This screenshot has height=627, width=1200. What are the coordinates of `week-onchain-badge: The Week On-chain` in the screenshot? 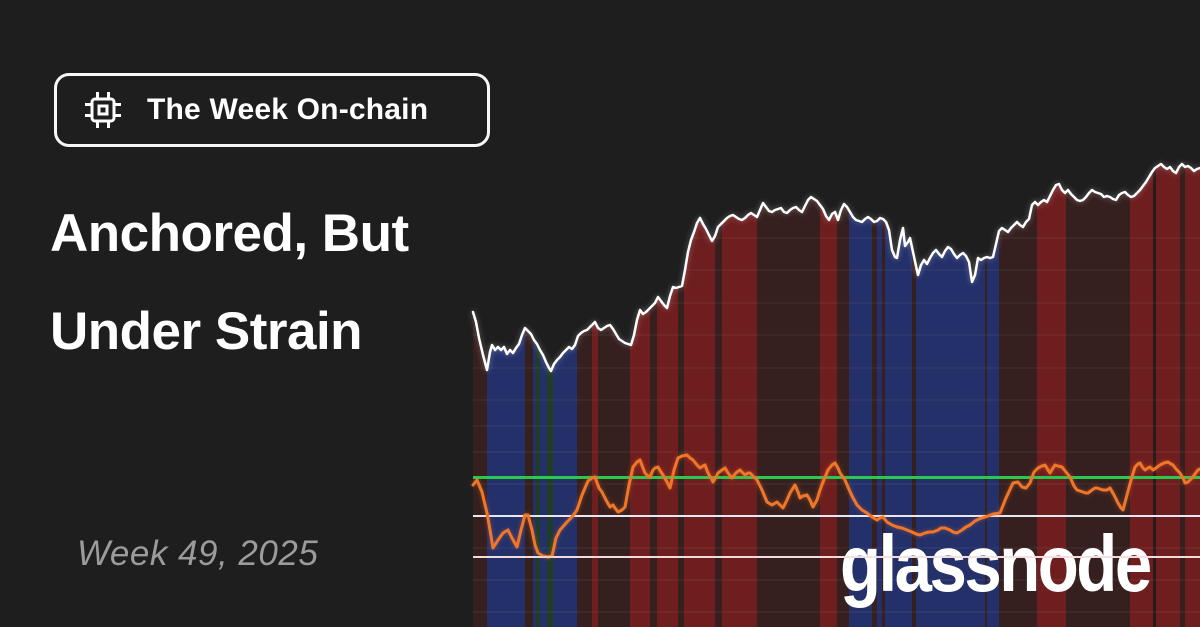 It's located at (272, 110).